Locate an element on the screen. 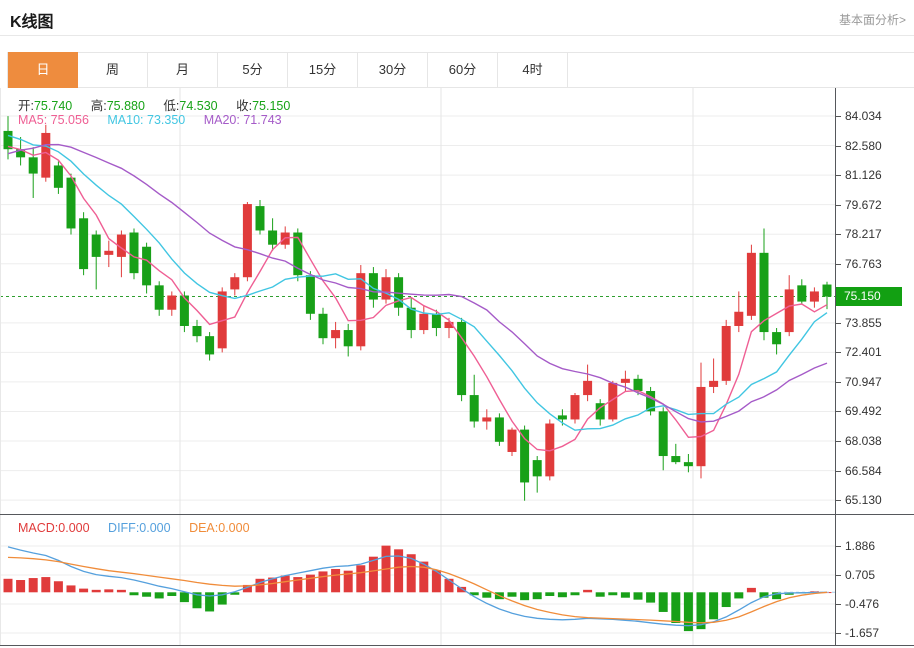  low-value: 74.530 is located at coordinates (198, 106).